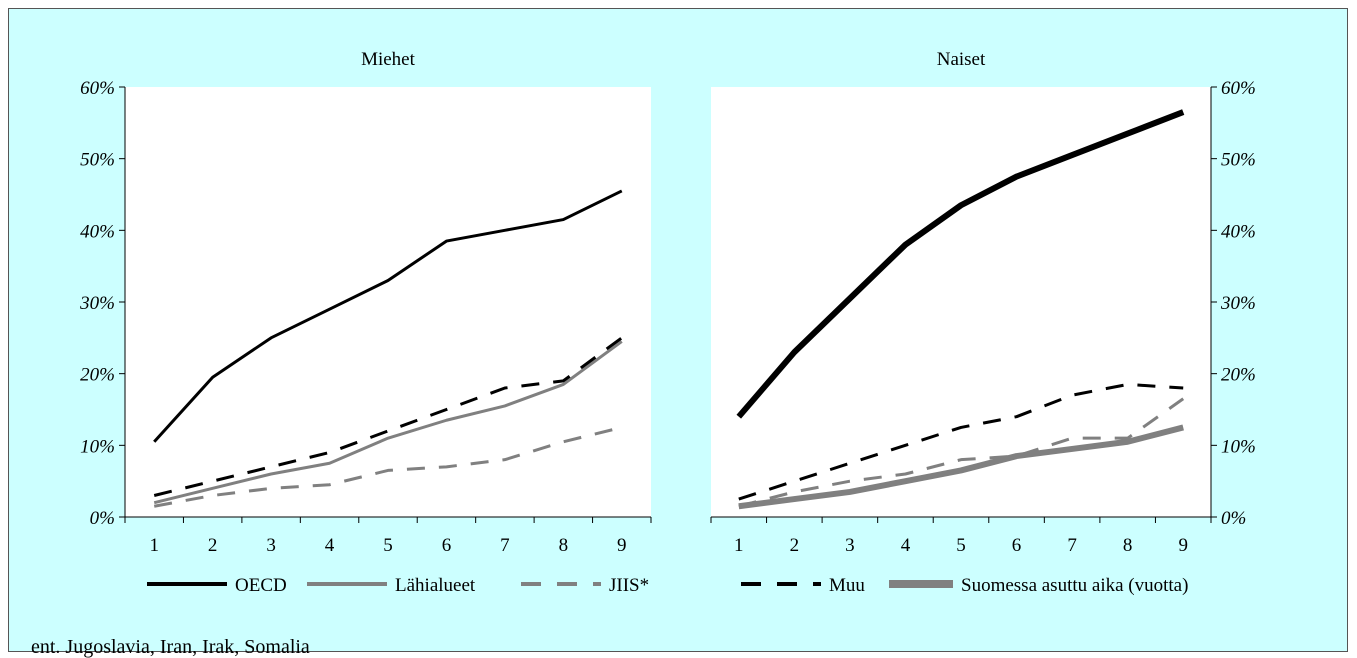  Describe the element at coordinates (1017, 545) in the screenshot. I see `x-tick-label-2-5: 6` at that location.